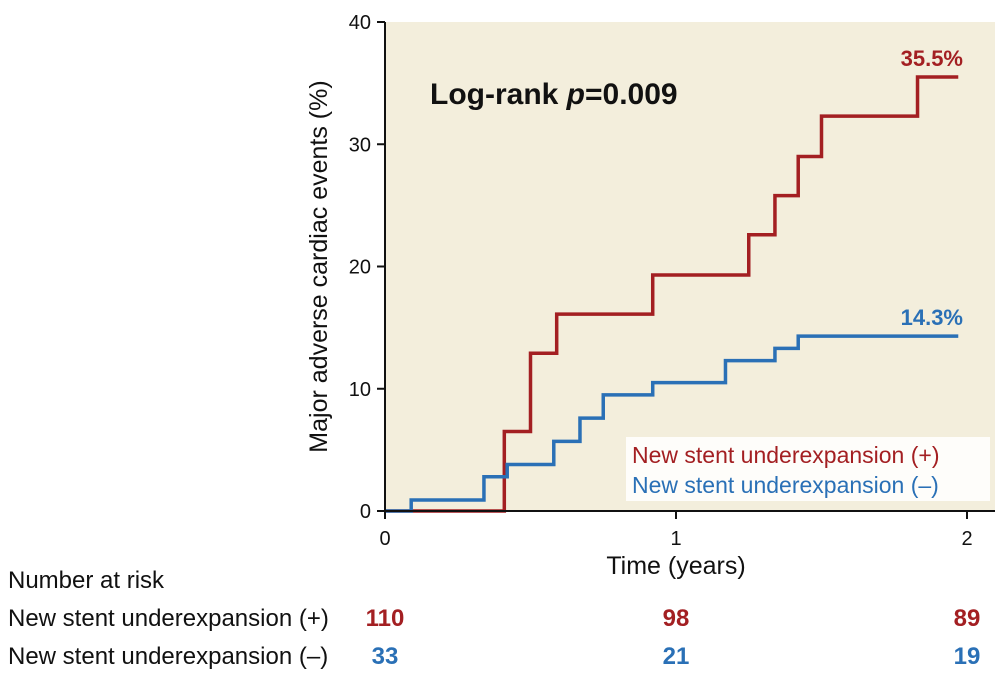 The image size is (1004, 685). Describe the element at coordinates (385, 618) in the screenshot. I see `risk-value: 110` at that location.